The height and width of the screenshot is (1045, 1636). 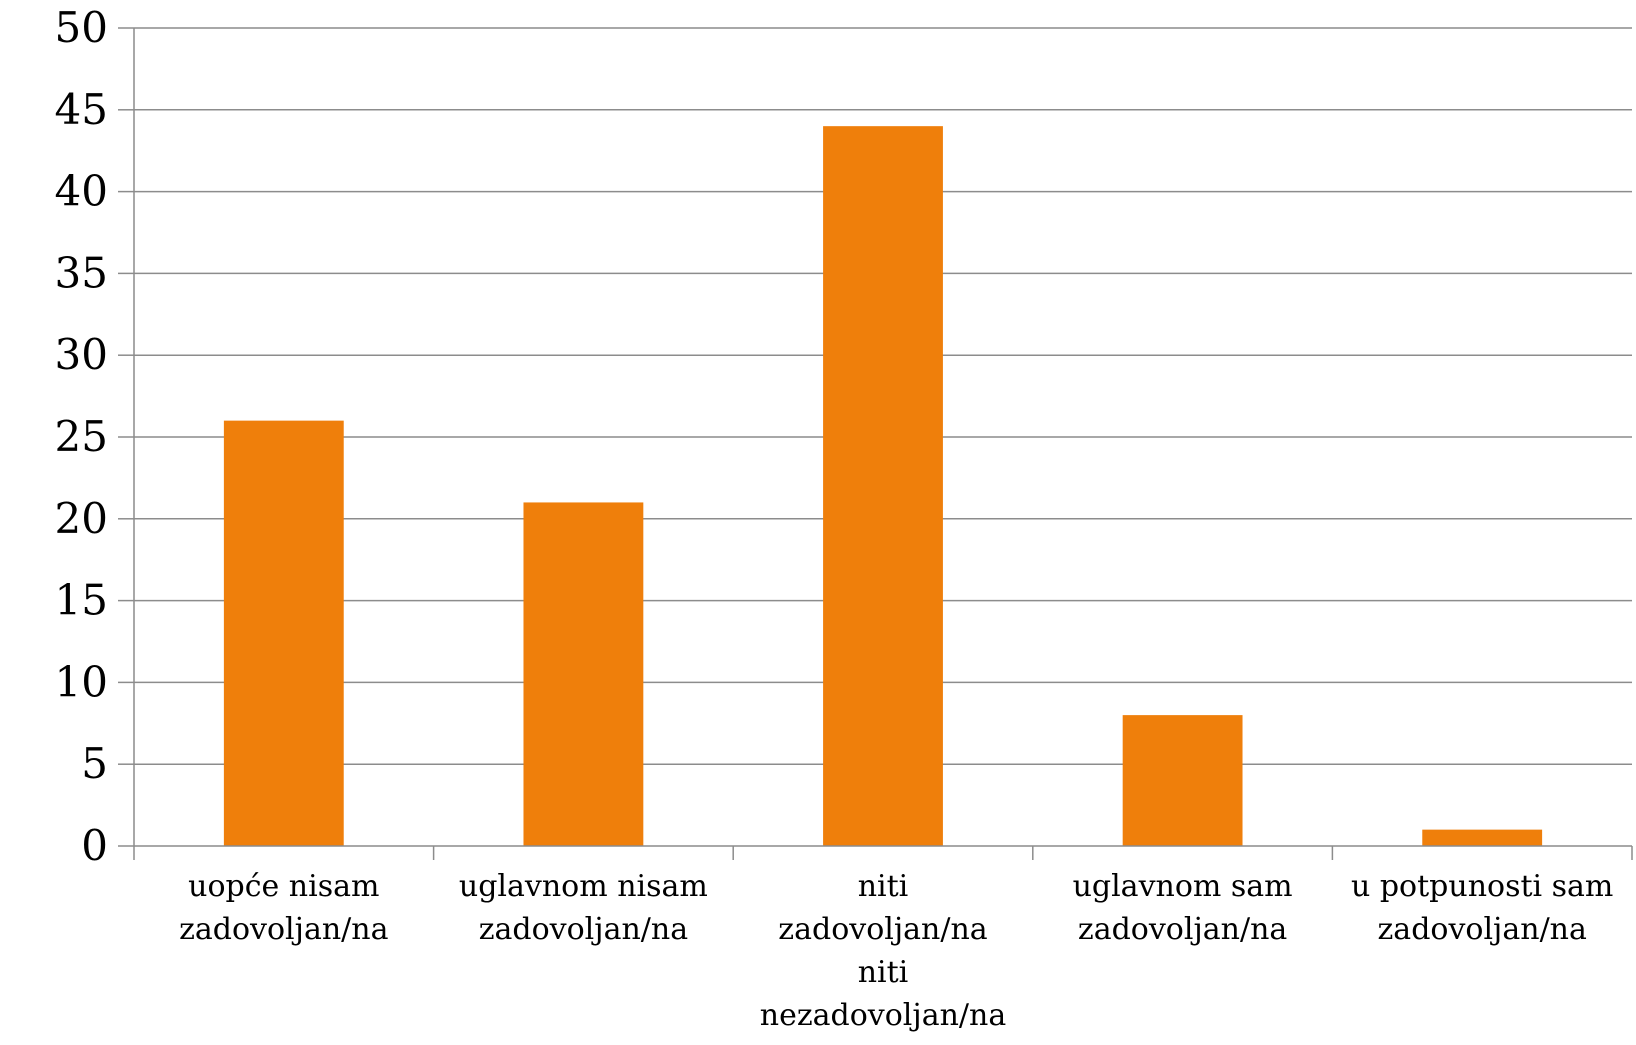 I want to click on x-tick-label-line: uglavnom sam, so click(x=1183, y=886).